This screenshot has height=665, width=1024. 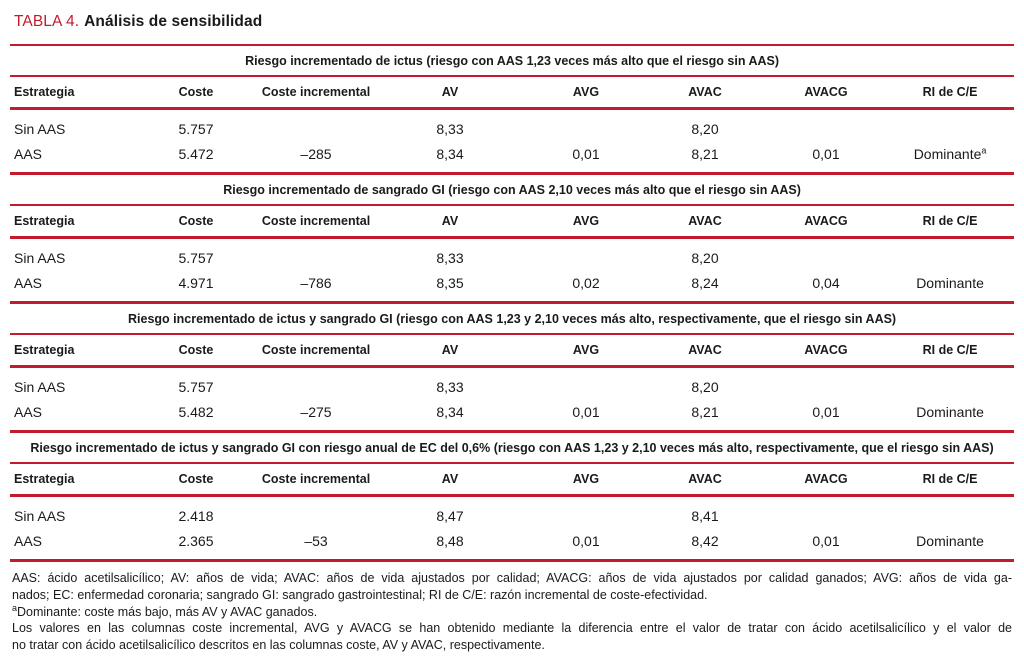 What do you see at coordinates (705, 287) in the screenshot?
I see `cell-avac: 8,24` at bounding box center [705, 287].